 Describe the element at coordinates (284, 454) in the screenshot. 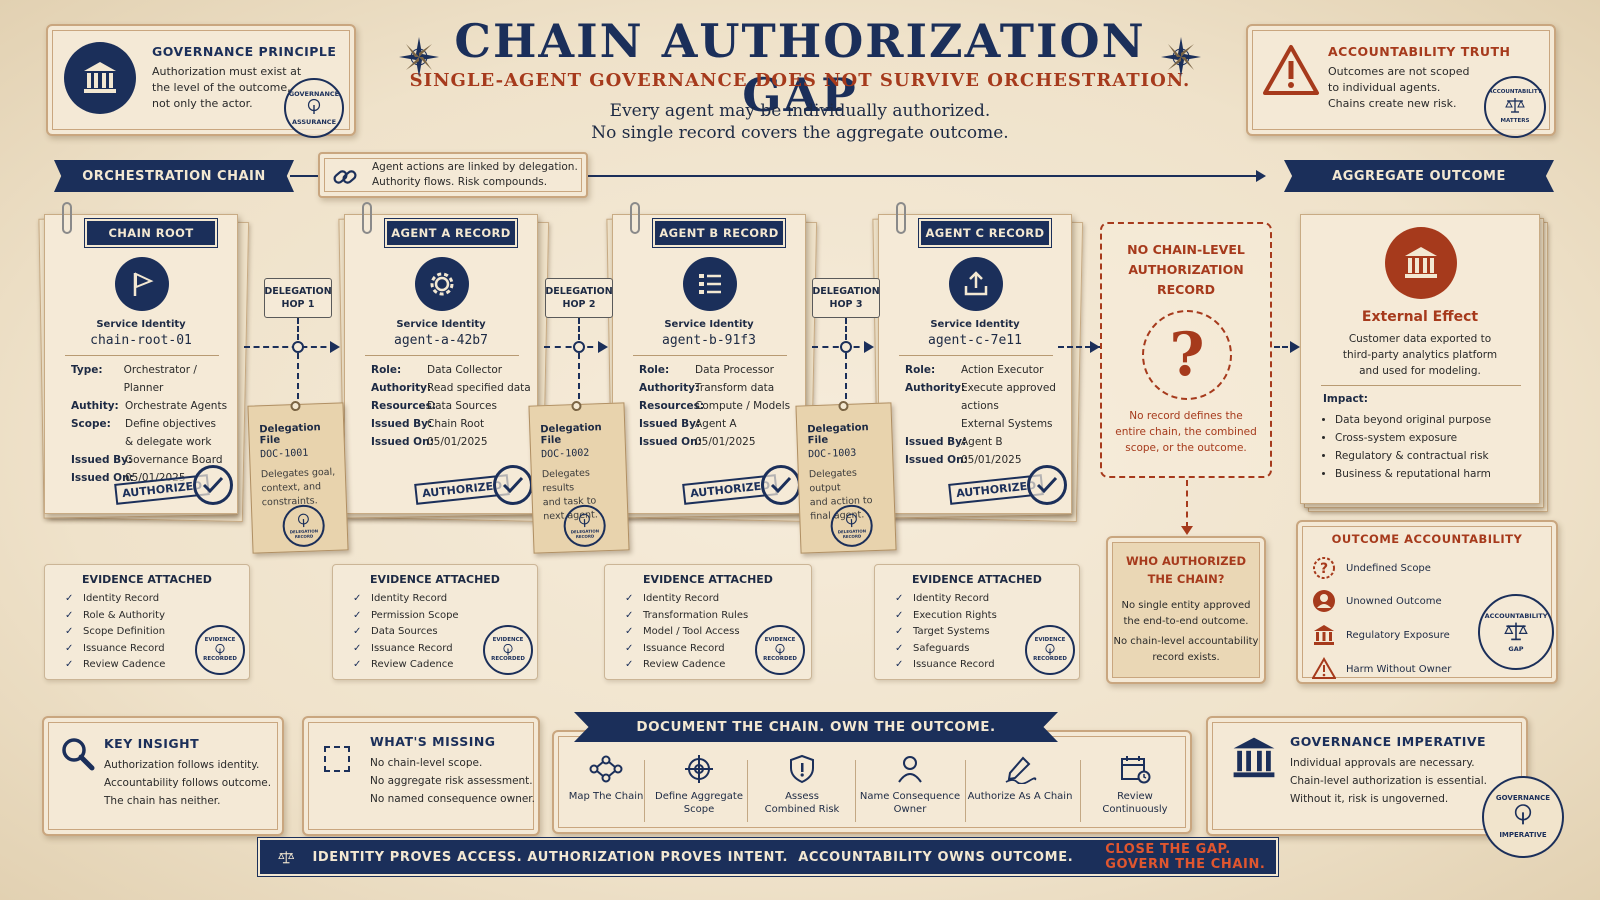

I see `file-doc-id: DOC-1001` at that location.